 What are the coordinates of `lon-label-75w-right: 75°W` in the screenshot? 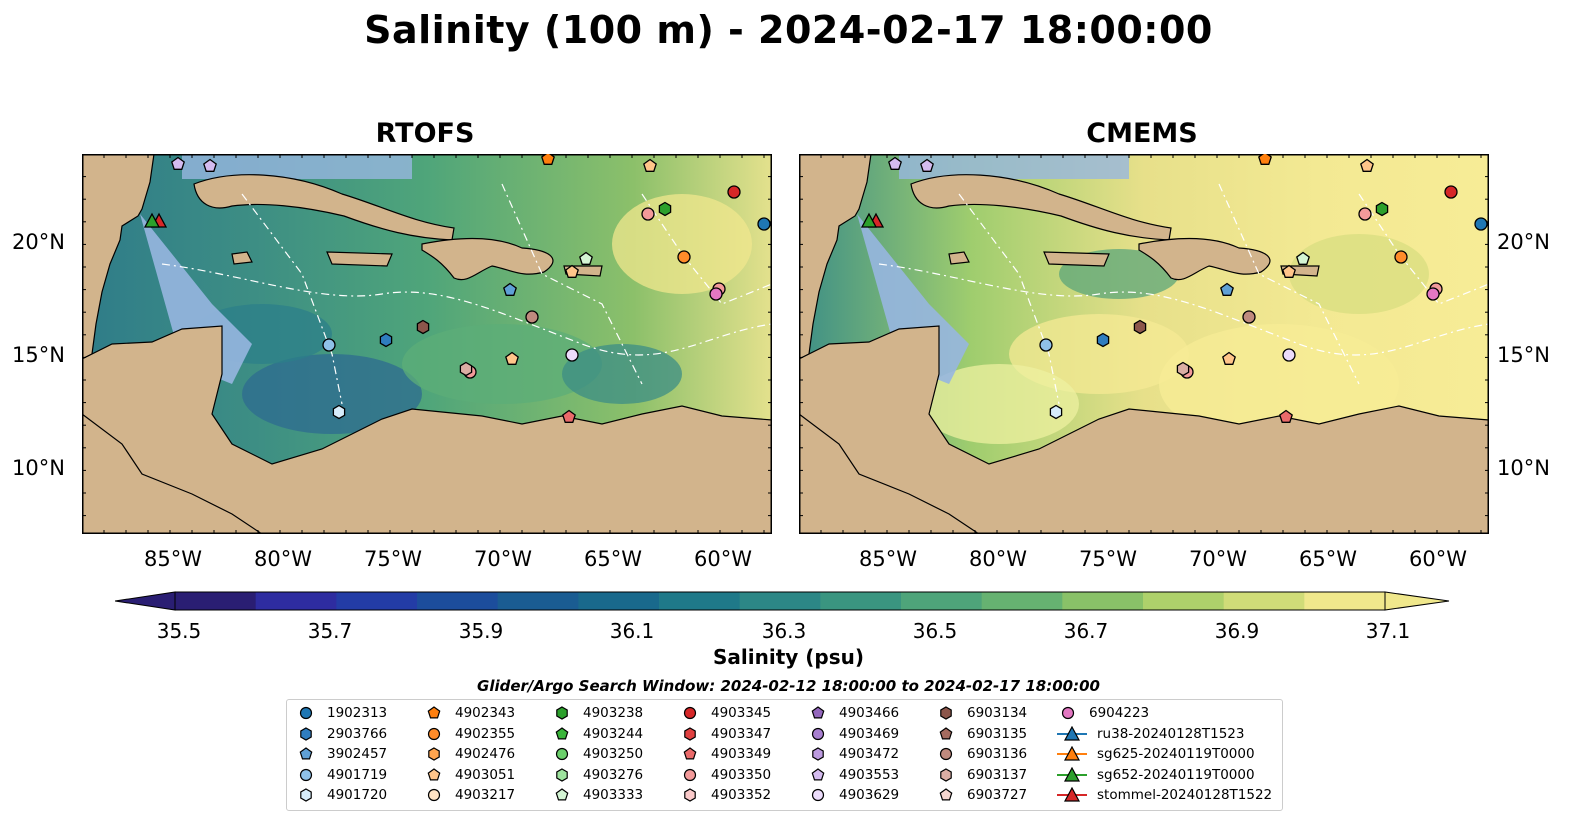 It's located at (1108, 559).